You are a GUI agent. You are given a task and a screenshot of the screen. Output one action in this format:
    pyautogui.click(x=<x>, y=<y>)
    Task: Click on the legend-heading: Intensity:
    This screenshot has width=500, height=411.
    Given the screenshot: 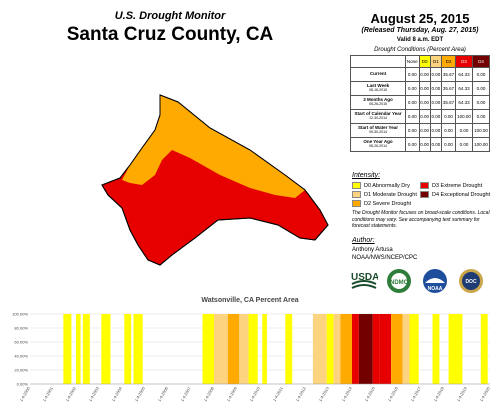 What is the action you would take?
    pyautogui.click(x=366, y=175)
    